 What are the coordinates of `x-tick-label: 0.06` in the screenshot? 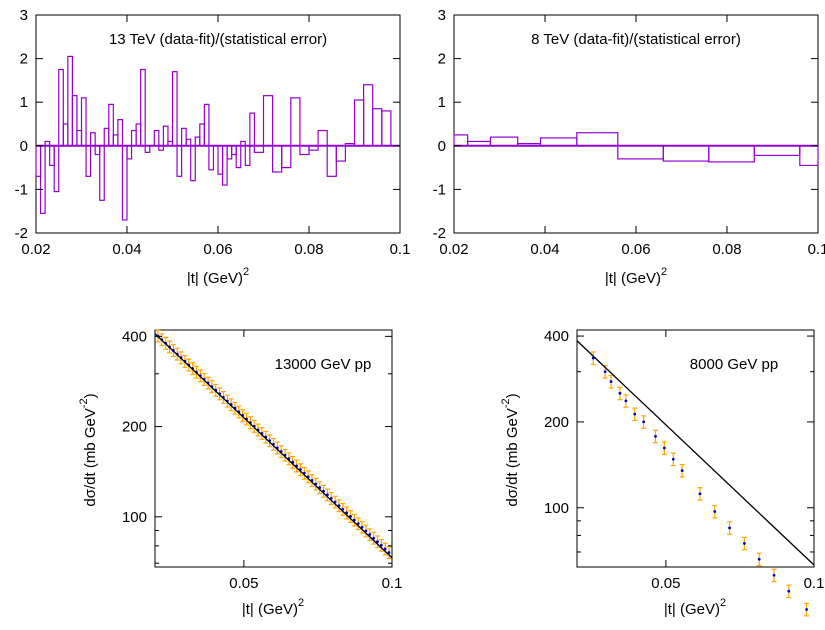 It's located at (217, 249).